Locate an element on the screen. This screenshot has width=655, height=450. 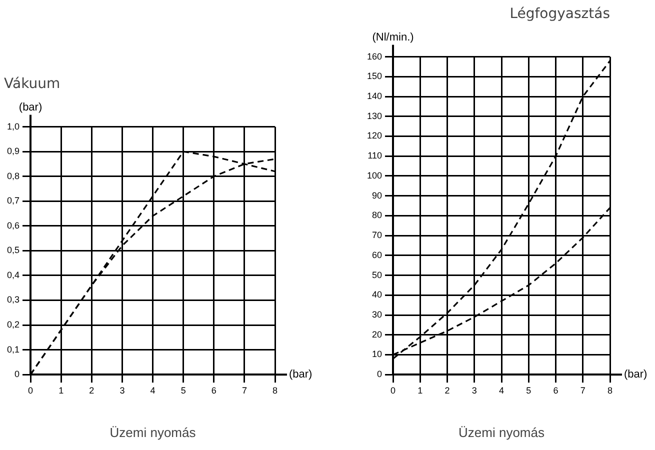
y-tick-label: 110 is located at coordinates (375, 155).